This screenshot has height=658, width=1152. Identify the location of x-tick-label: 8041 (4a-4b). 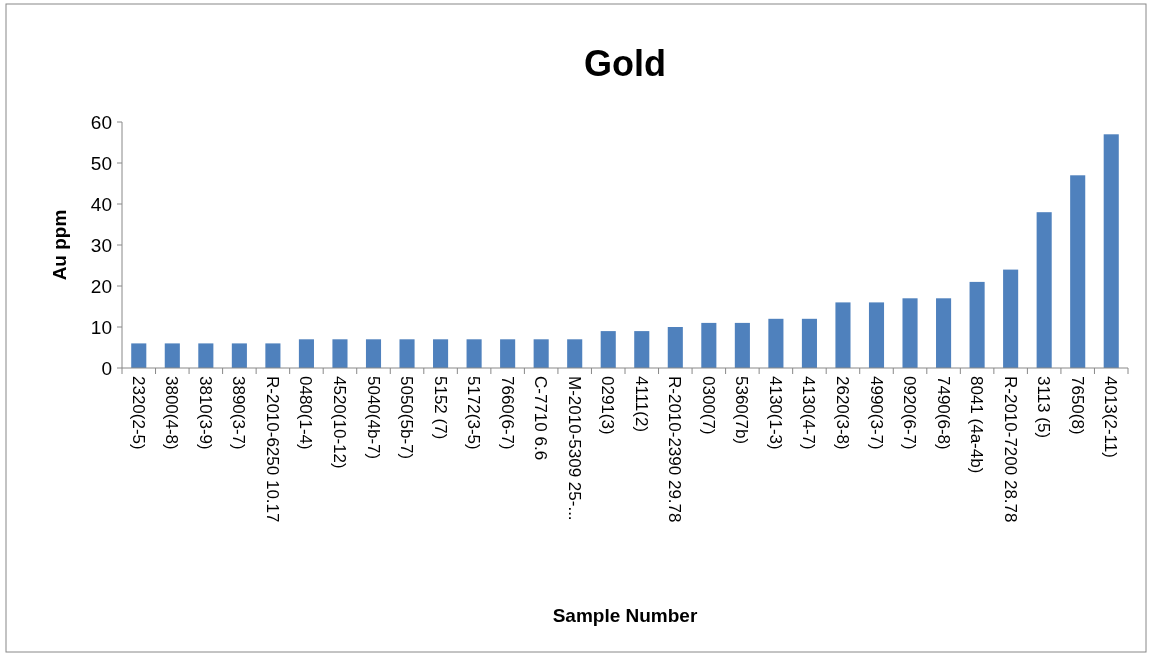
(977, 425).